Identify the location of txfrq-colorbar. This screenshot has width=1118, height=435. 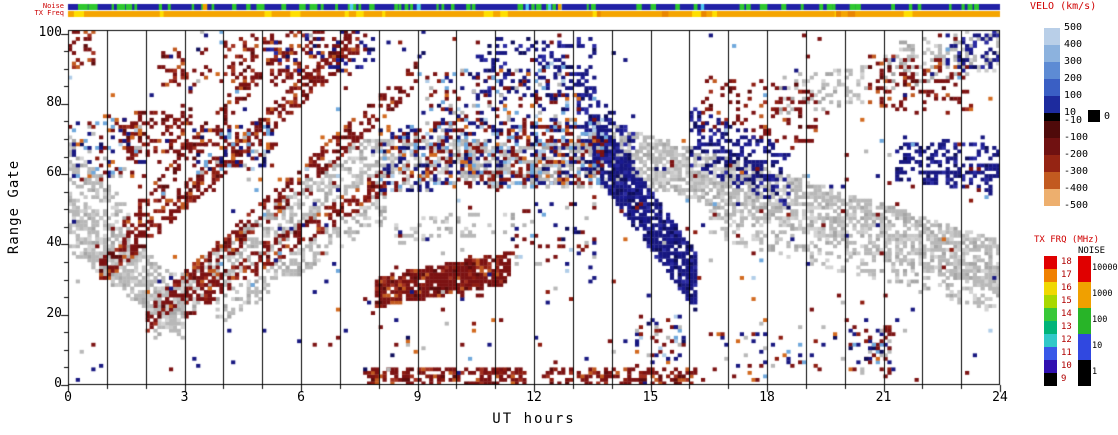
(1050, 321).